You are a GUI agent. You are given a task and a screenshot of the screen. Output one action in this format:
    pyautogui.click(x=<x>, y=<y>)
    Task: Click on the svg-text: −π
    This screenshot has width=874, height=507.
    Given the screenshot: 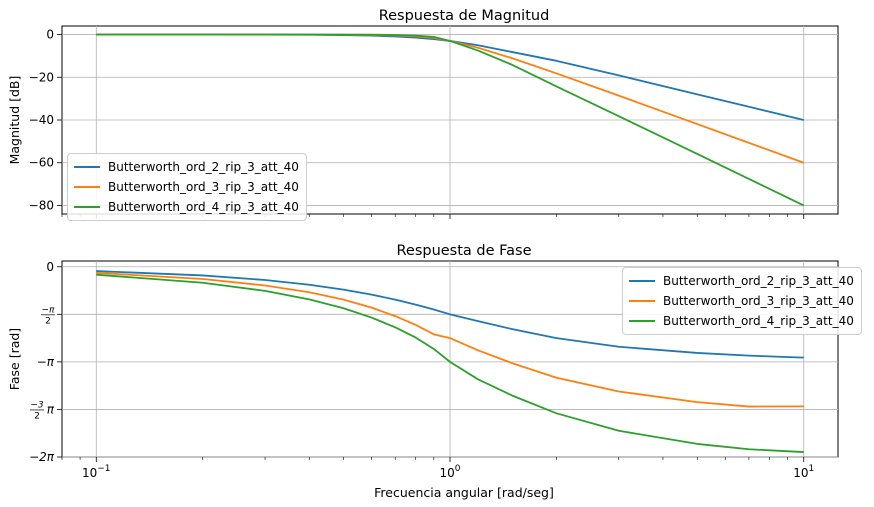 What is the action you would take?
    pyautogui.click(x=49, y=310)
    